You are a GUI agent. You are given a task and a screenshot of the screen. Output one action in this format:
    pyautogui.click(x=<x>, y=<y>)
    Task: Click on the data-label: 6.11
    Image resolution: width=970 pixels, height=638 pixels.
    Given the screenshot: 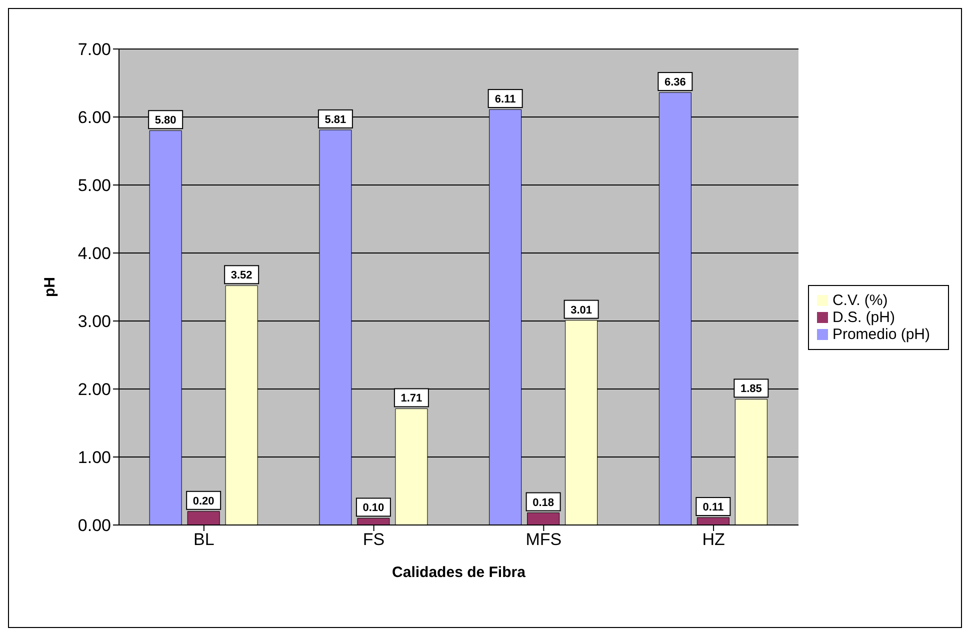 What is the action you would take?
    pyautogui.click(x=505, y=100)
    